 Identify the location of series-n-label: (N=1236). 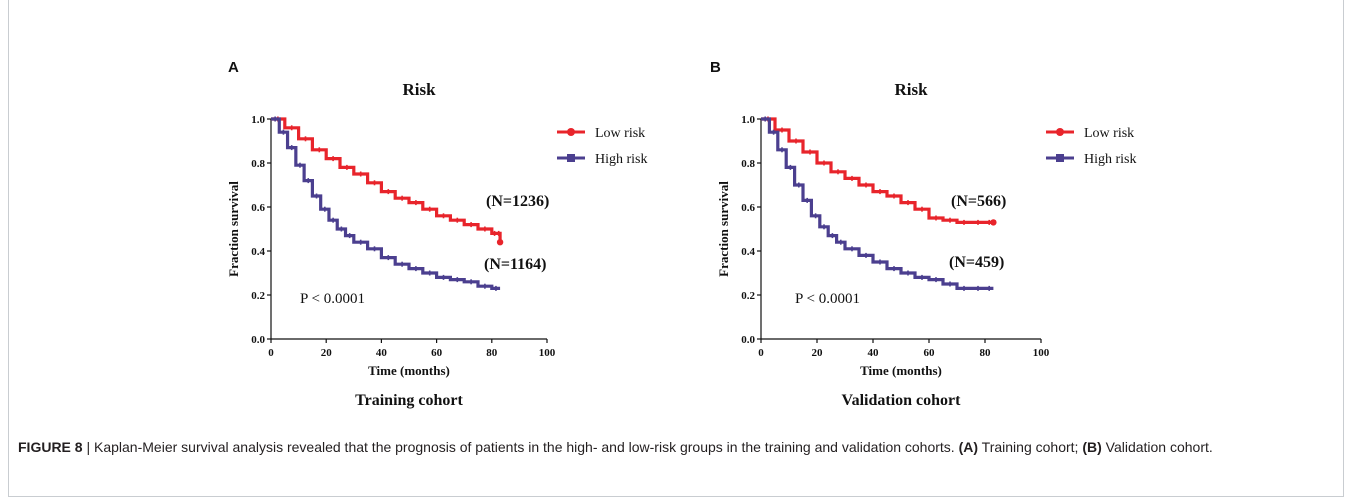
(517, 201).